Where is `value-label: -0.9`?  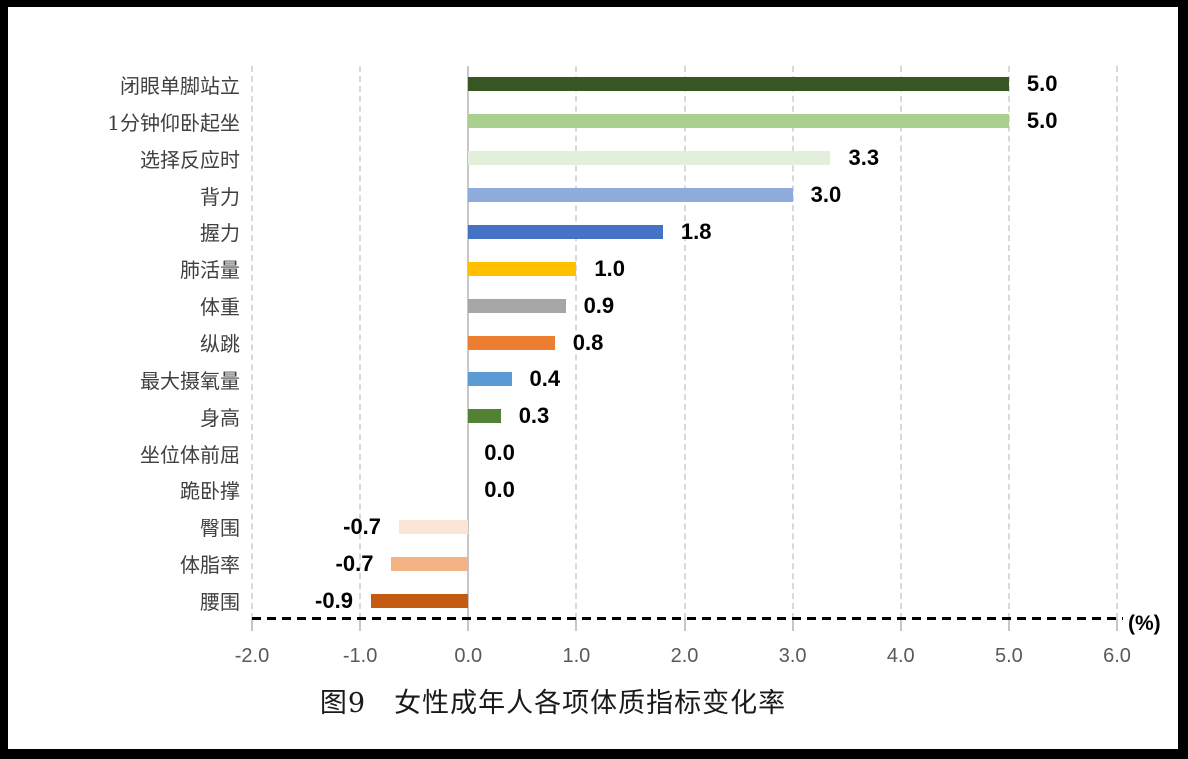 value-label: -0.9 is located at coordinates (334, 600).